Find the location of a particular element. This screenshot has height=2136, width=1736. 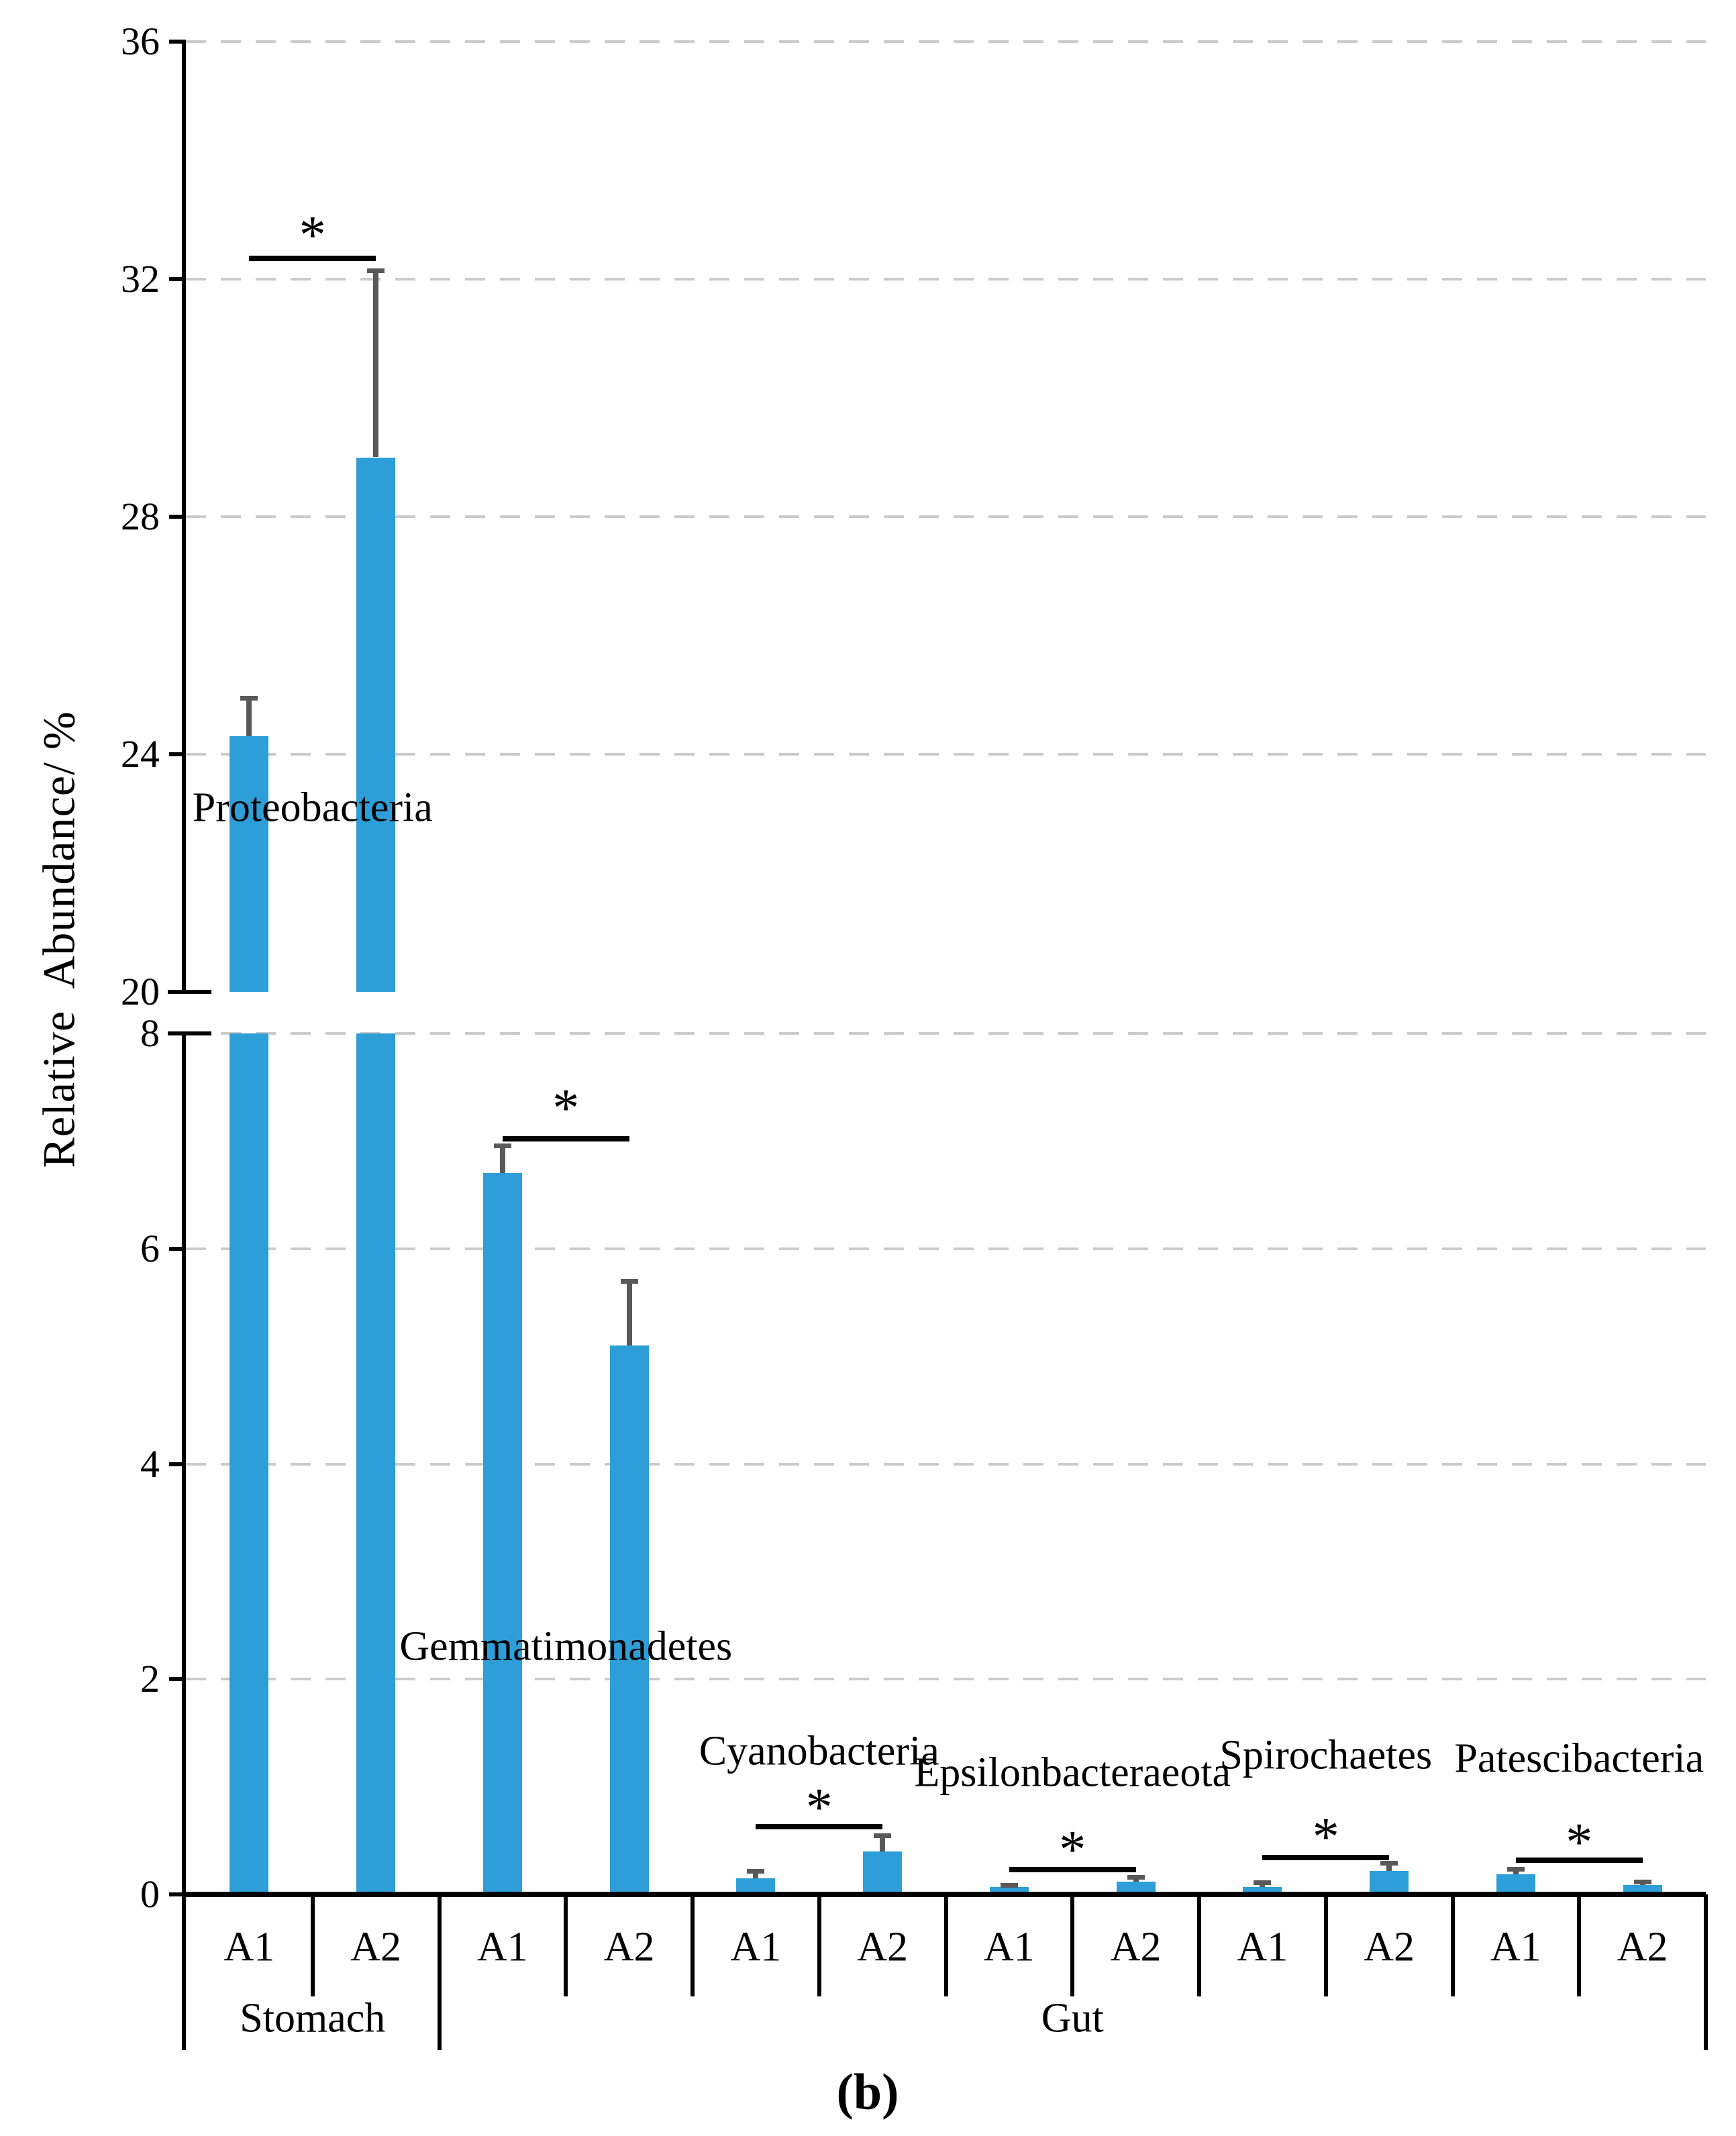

y-tick-label-bottom-2: 2 is located at coordinates (150, 1679).